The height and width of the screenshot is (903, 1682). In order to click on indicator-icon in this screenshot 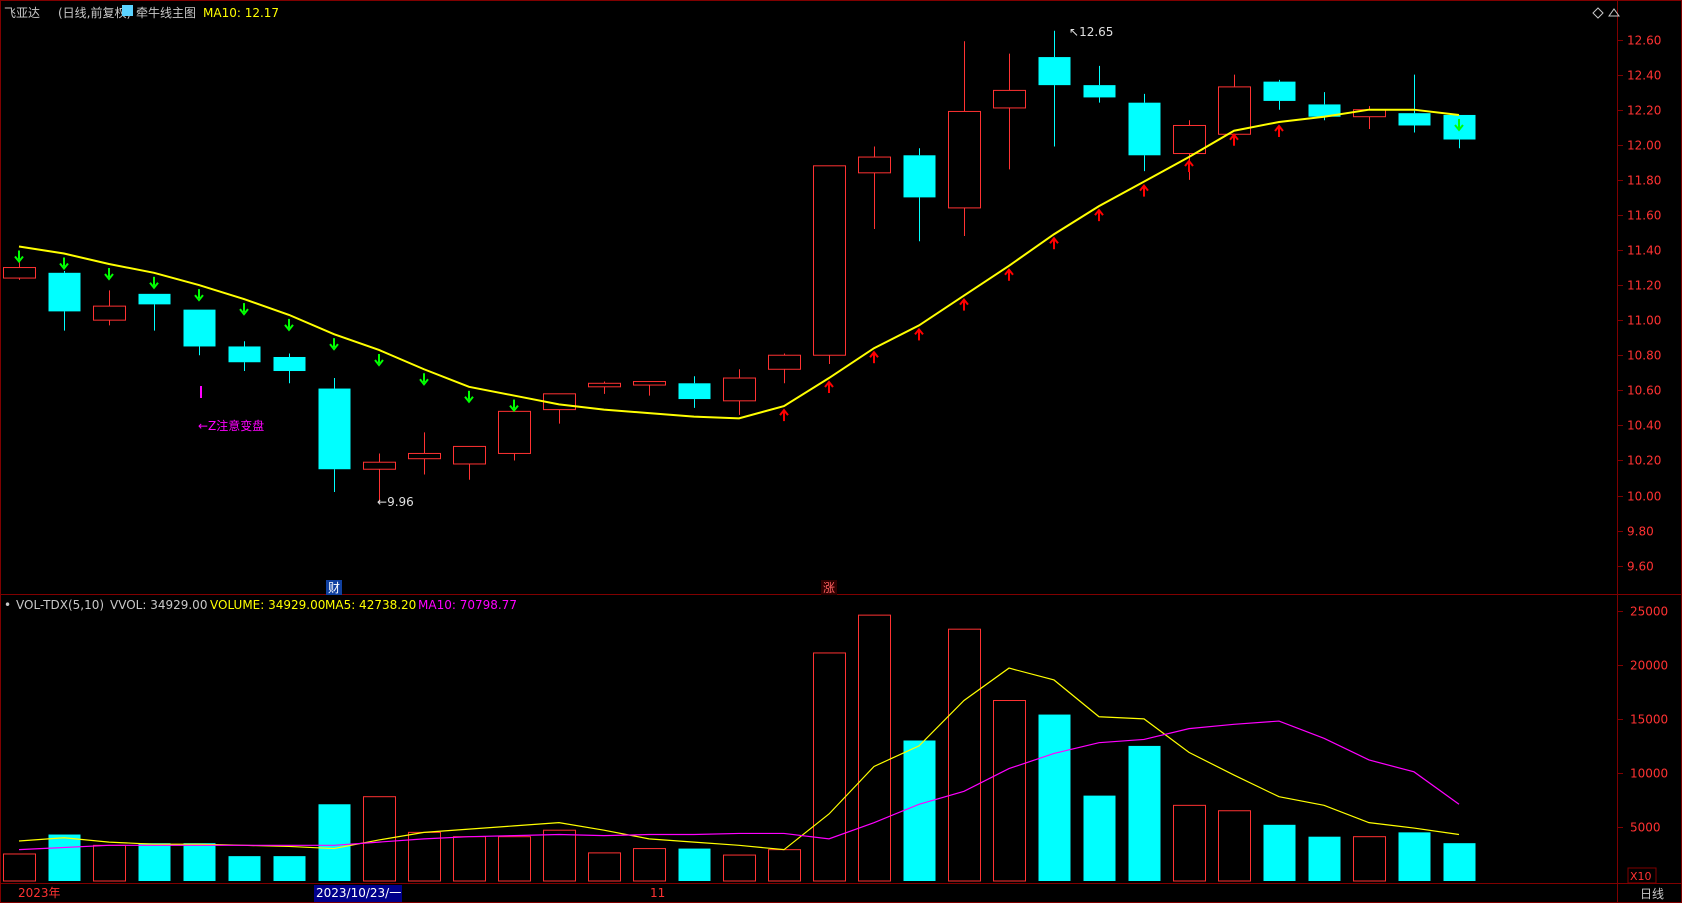, I will do `click(127, 10)`.